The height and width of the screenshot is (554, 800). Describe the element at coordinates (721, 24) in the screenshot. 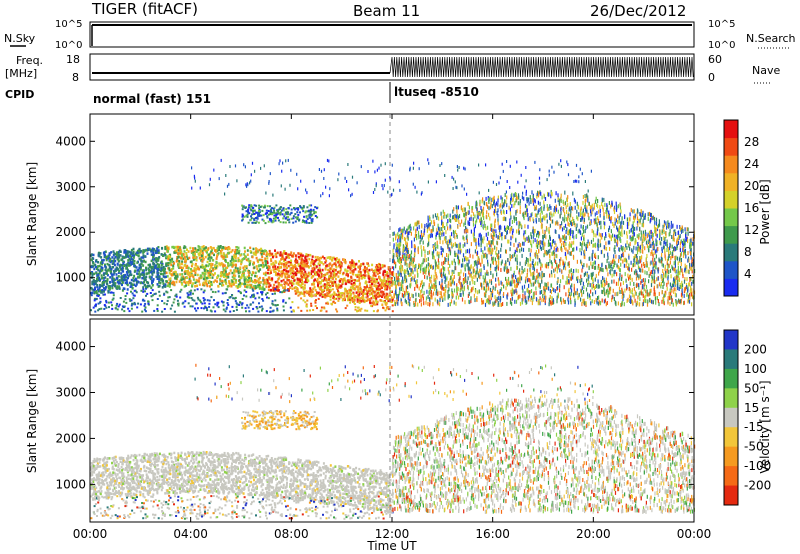

I see `nsearch-tick-top: 10^5` at that location.